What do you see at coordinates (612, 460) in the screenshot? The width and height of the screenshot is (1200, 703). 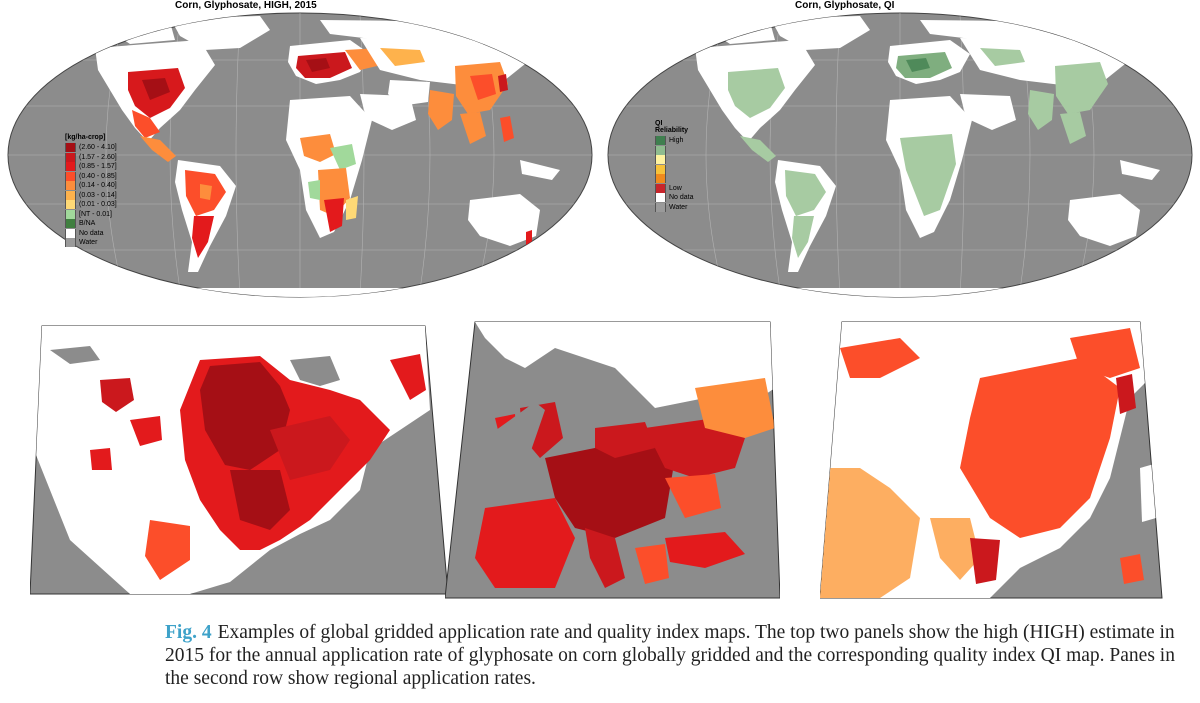 I see `regional-map-europe` at bounding box center [612, 460].